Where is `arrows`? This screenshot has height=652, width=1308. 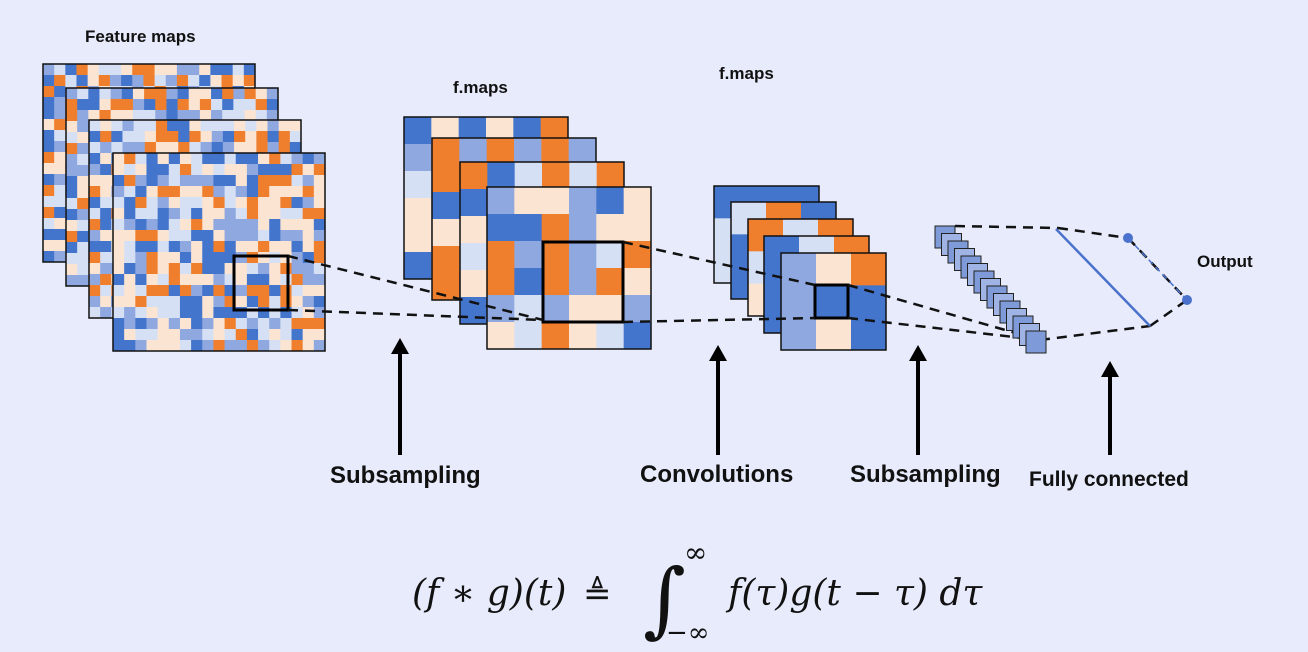
arrows is located at coordinates (755, 396).